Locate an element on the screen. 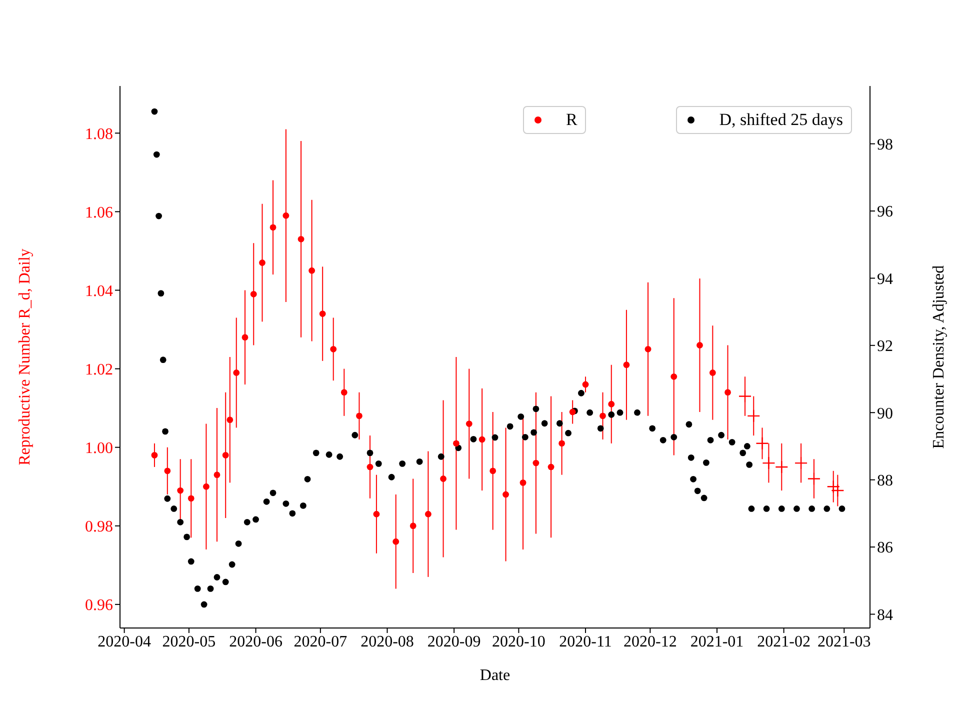 The height and width of the screenshot is (720, 960). y2-tick-label: 98 is located at coordinates (885, 145).